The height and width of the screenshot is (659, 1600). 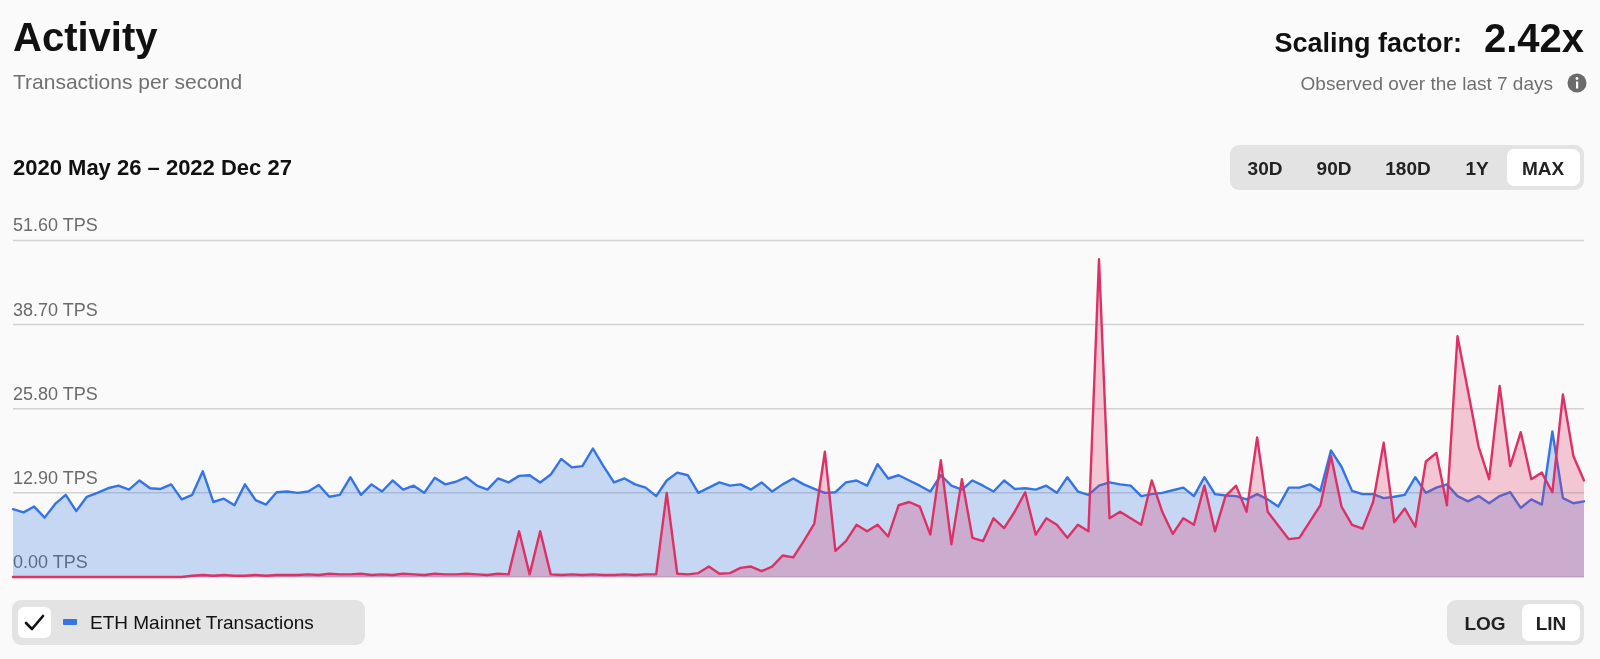 What do you see at coordinates (152, 167) in the screenshot?
I see `text: 2020 May 26 – 2022 Dec 27` at bounding box center [152, 167].